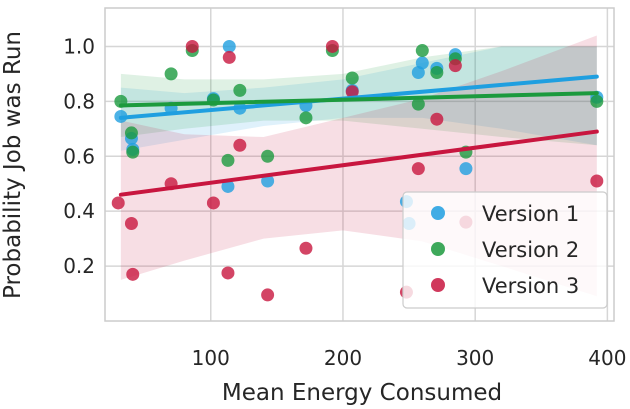 Image resolution: width=630 pixels, height=409 pixels. Describe the element at coordinates (79, 211) in the screenshot. I see `y-tick-label: 0.4` at that location.